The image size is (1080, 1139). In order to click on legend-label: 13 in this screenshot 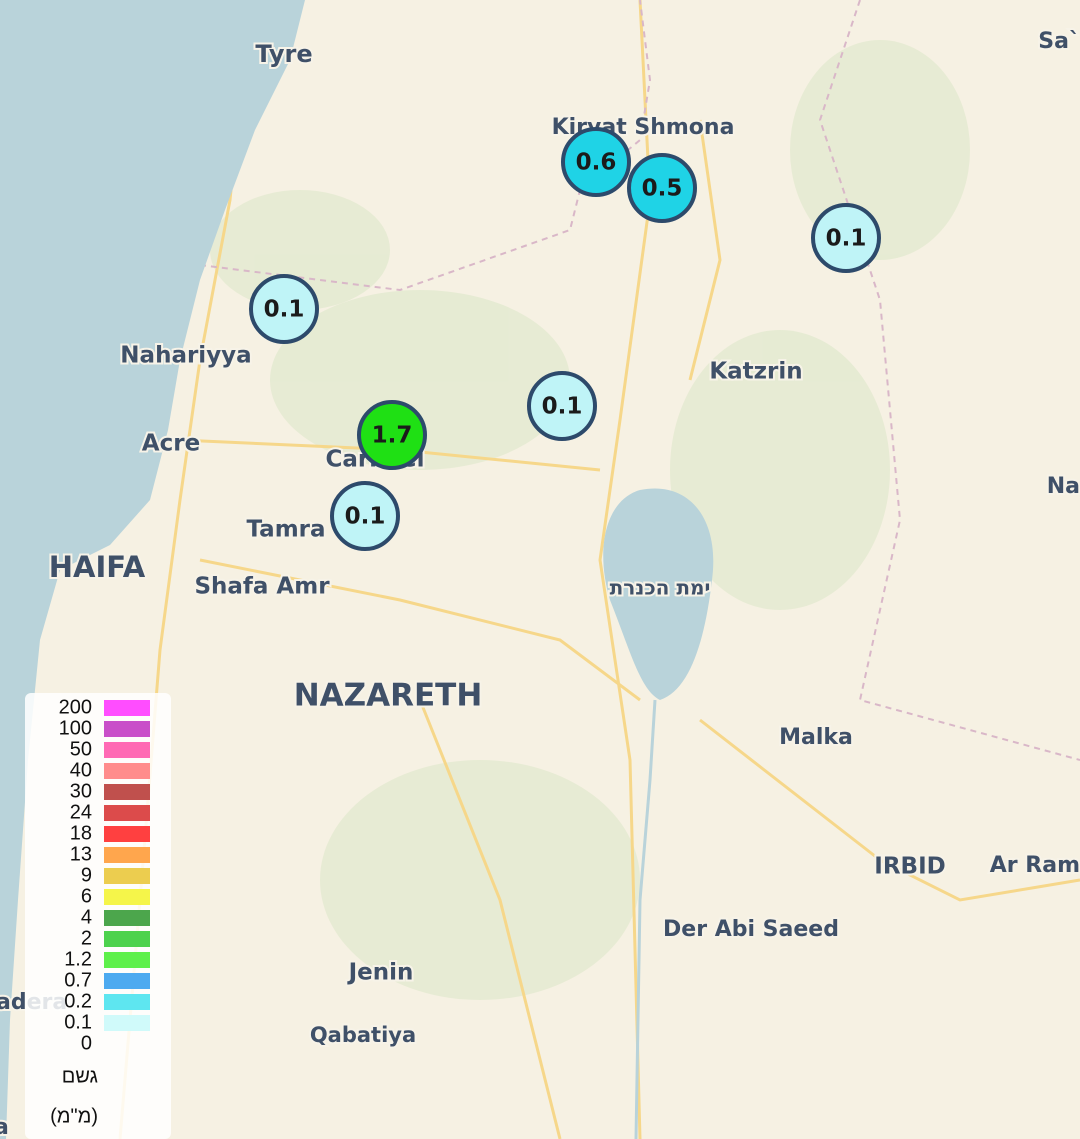, I will do `click(81, 854)`.